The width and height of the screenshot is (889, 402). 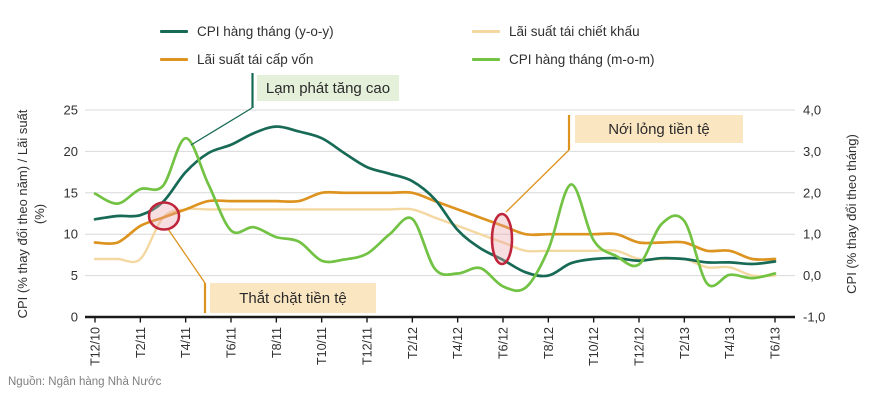 What do you see at coordinates (486, 59) in the screenshot?
I see `legend-swatch-cpi-mom-line` at bounding box center [486, 59].